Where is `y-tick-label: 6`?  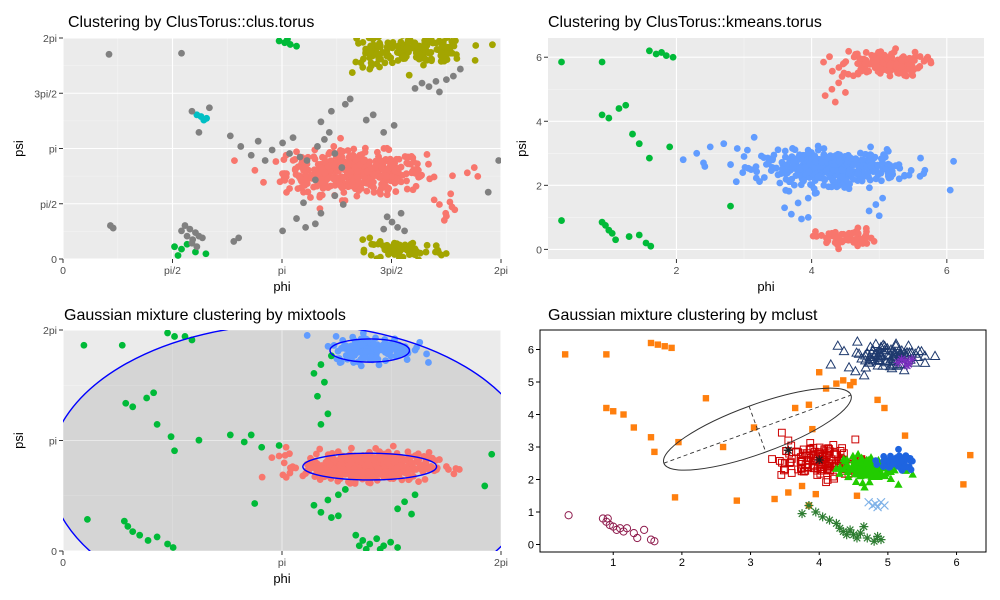
y-tick-label: 6 is located at coordinates (539, 58).